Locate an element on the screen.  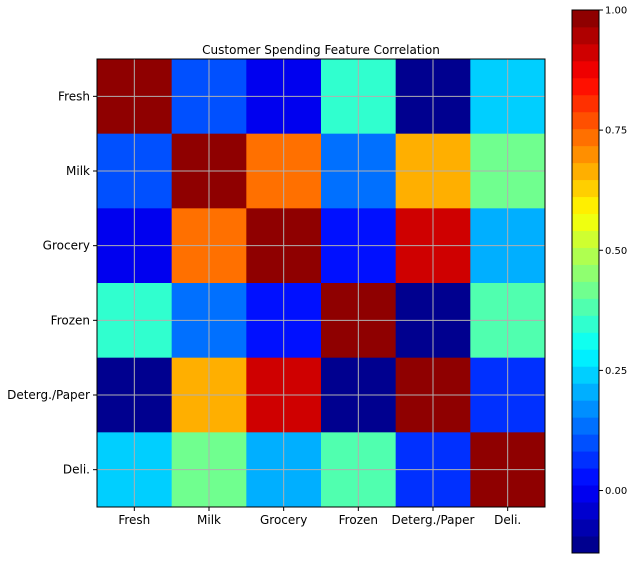
y-tick-label: Deli. is located at coordinates (76, 470).